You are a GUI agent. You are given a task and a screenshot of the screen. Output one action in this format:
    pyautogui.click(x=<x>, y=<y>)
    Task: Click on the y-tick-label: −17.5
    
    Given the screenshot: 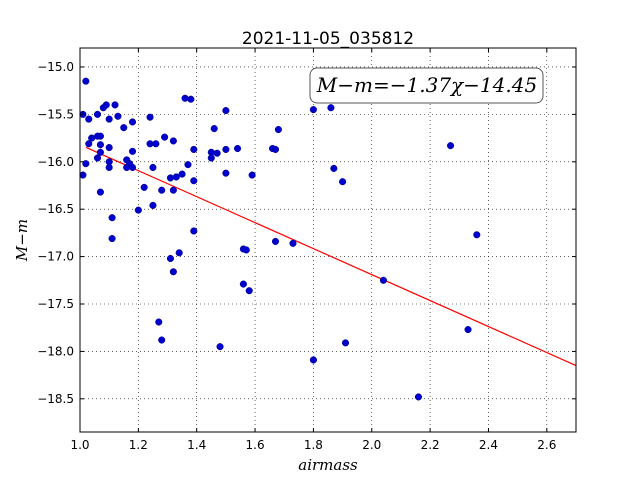 What is the action you would take?
    pyautogui.click(x=55, y=304)
    